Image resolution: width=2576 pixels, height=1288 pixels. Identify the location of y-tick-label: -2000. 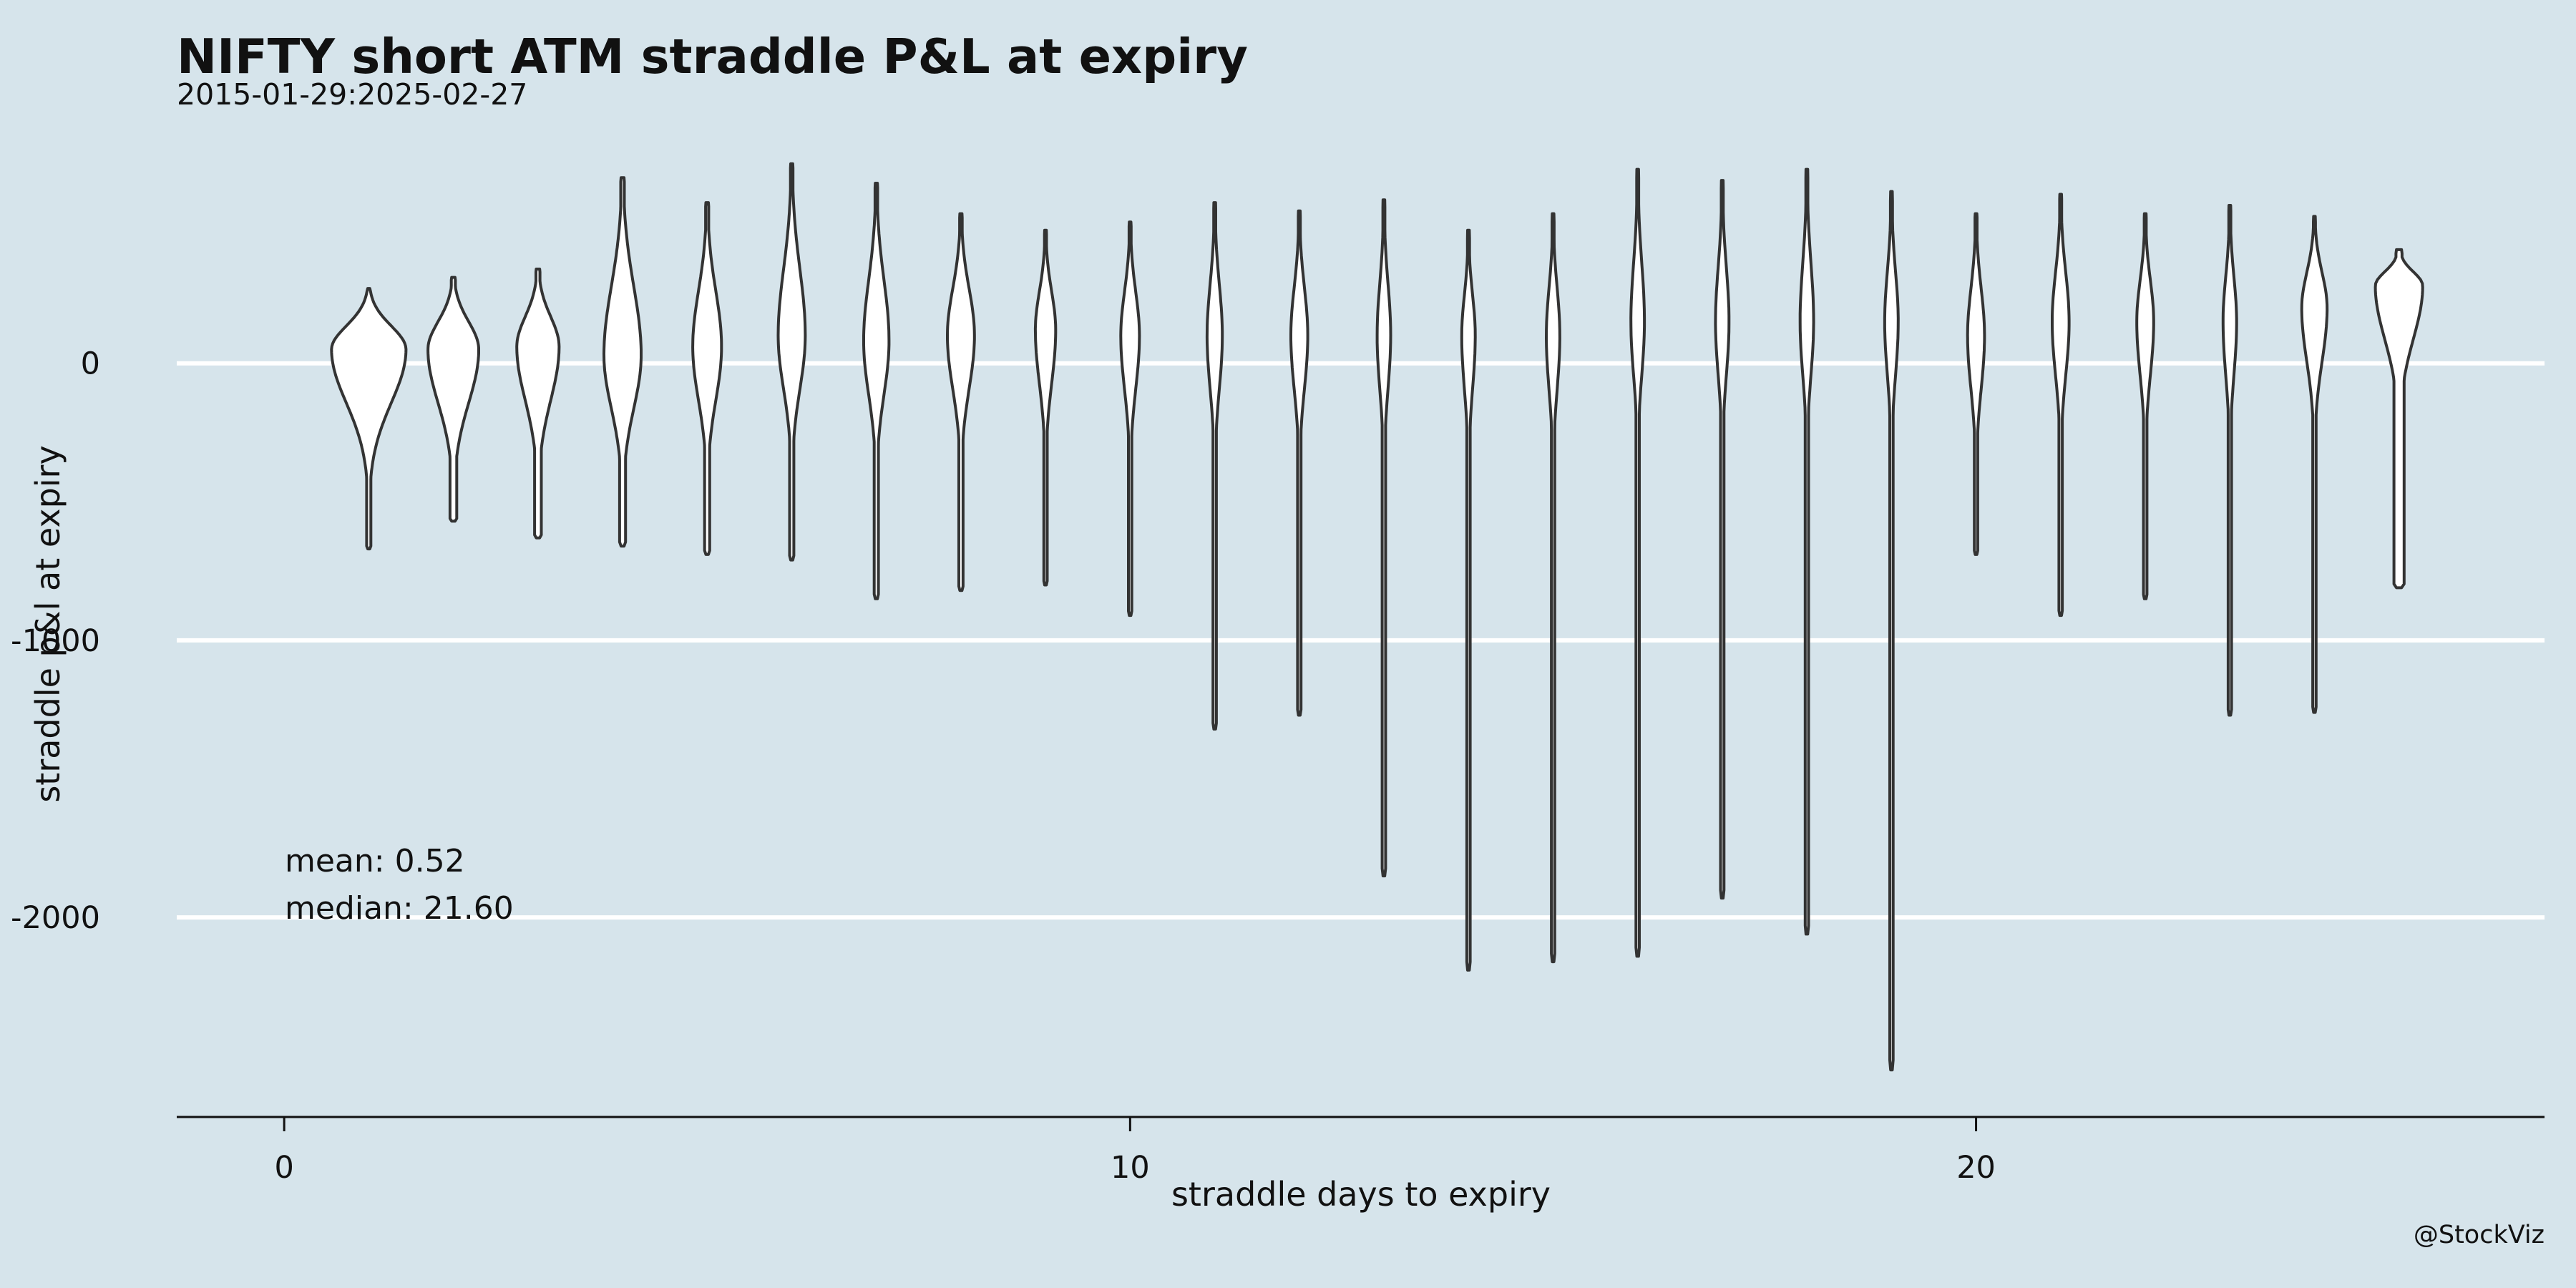
(55, 918).